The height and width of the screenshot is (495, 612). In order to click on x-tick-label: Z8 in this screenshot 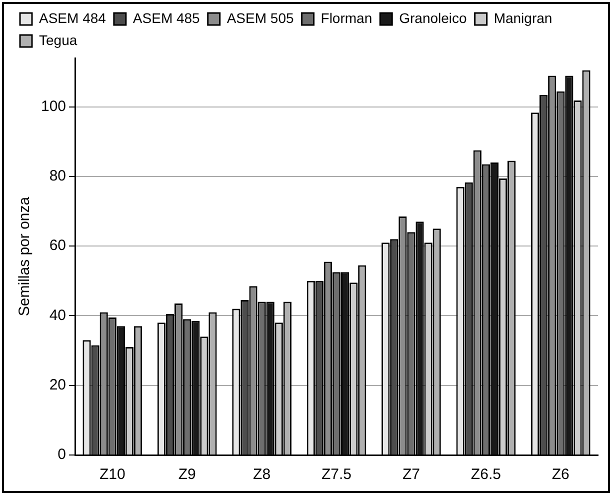, I will do `click(262, 475)`.